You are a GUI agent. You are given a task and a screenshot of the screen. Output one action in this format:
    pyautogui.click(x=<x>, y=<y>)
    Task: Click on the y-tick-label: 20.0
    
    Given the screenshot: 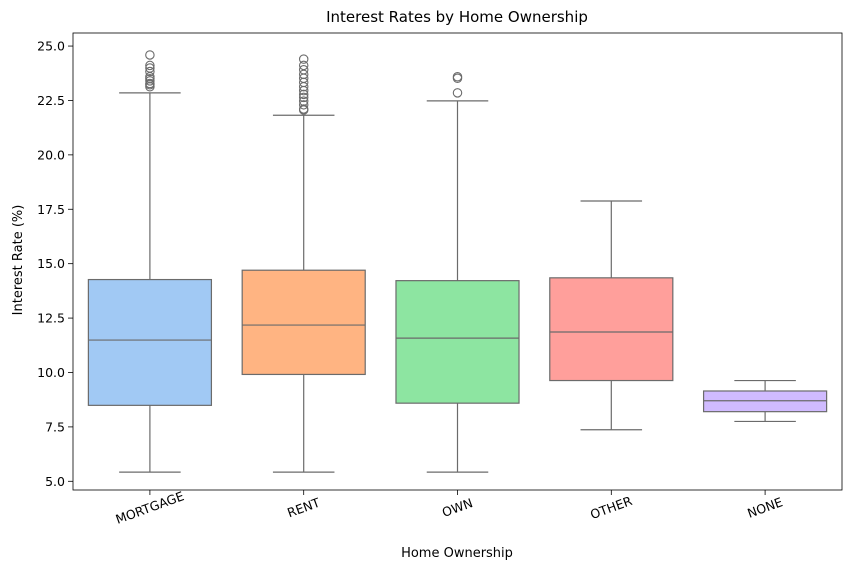 What is the action you would take?
    pyautogui.click(x=51, y=154)
    